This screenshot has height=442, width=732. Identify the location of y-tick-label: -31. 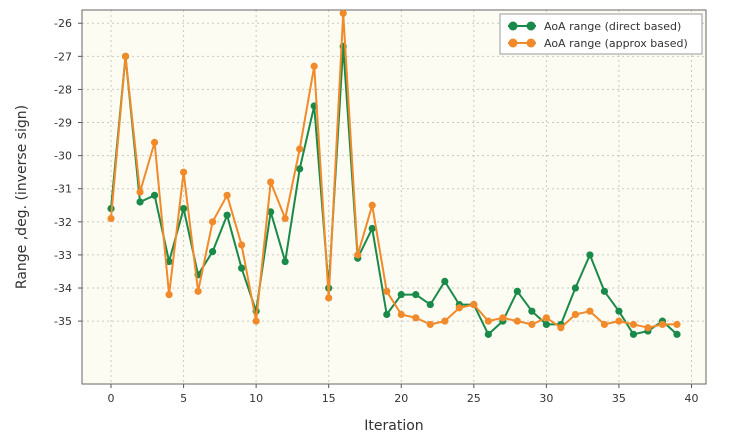
(63, 189).